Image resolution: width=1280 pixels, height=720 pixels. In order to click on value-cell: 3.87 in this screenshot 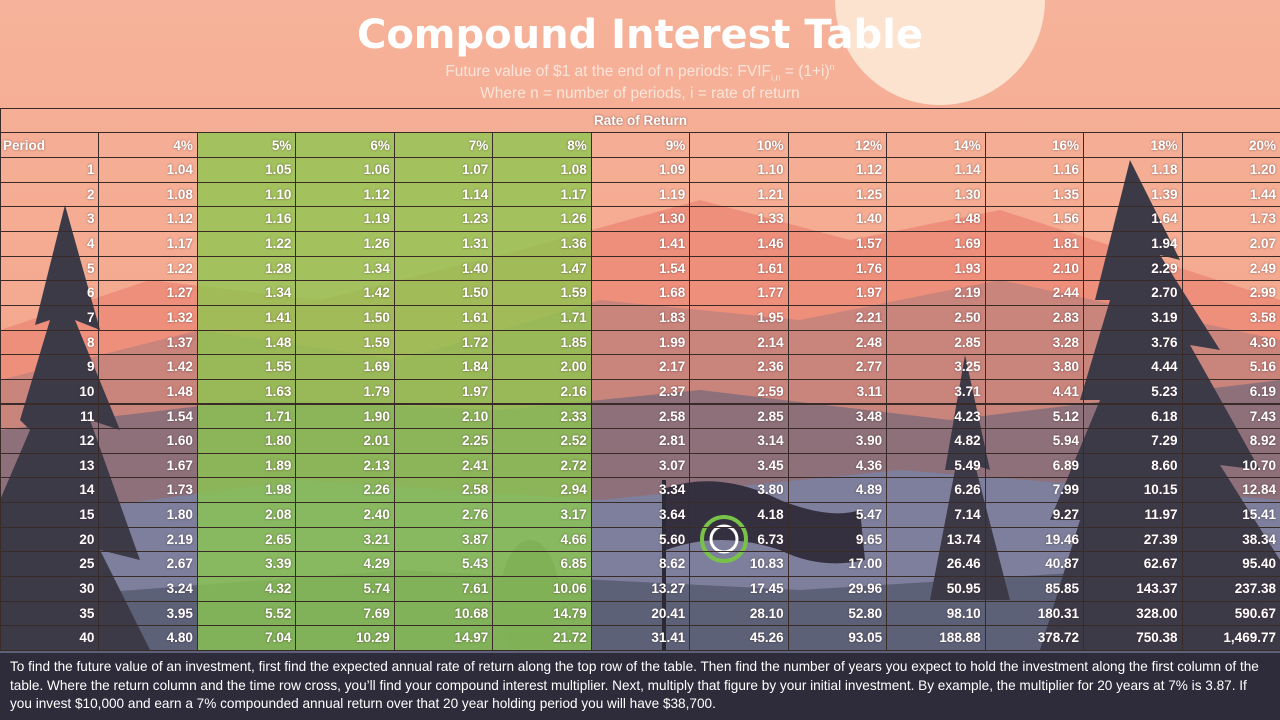, I will do `click(443, 539)`.